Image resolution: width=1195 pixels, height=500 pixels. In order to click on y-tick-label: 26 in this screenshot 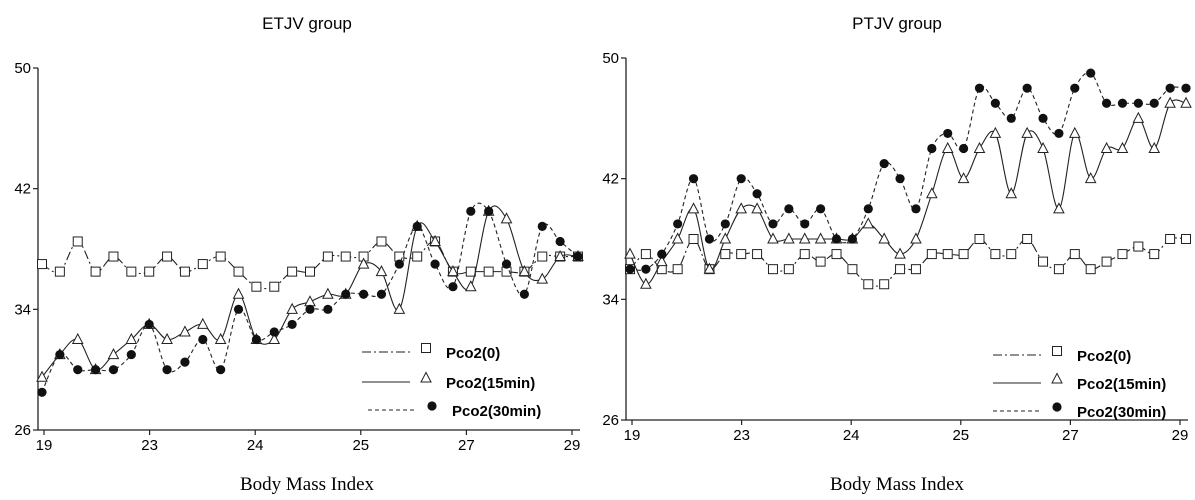, I will do `click(610, 420)`.